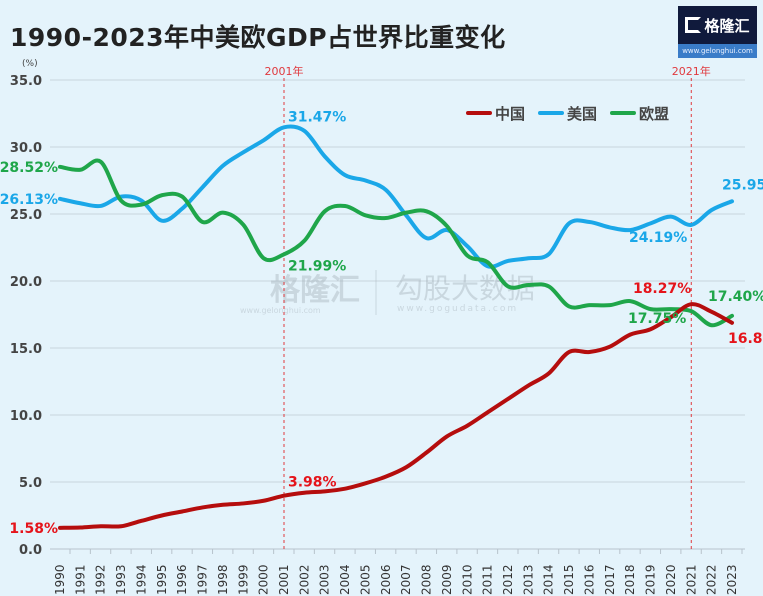 The width and height of the screenshot is (763, 596). I want to click on x-tick-label: 2011, so click(488, 579).